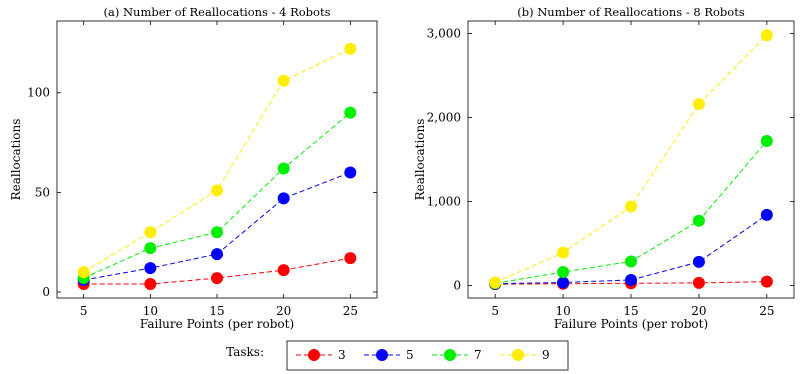 The width and height of the screenshot is (807, 374). What do you see at coordinates (216, 12) in the screenshot?
I see `chart-title: (a) Number of Reallocations - 4 Robots` at bounding box center [216, 12].